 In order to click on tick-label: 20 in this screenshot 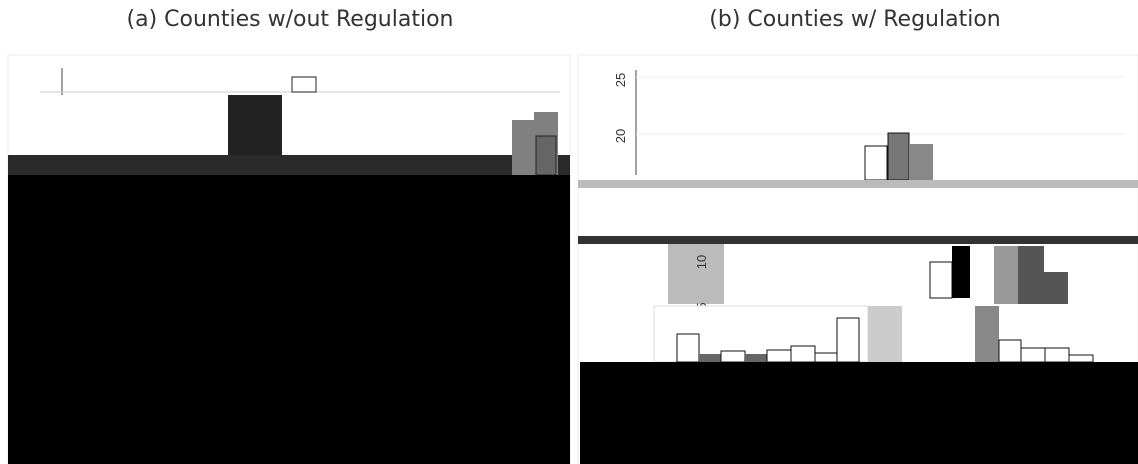, I will do `click(620, 136)`.